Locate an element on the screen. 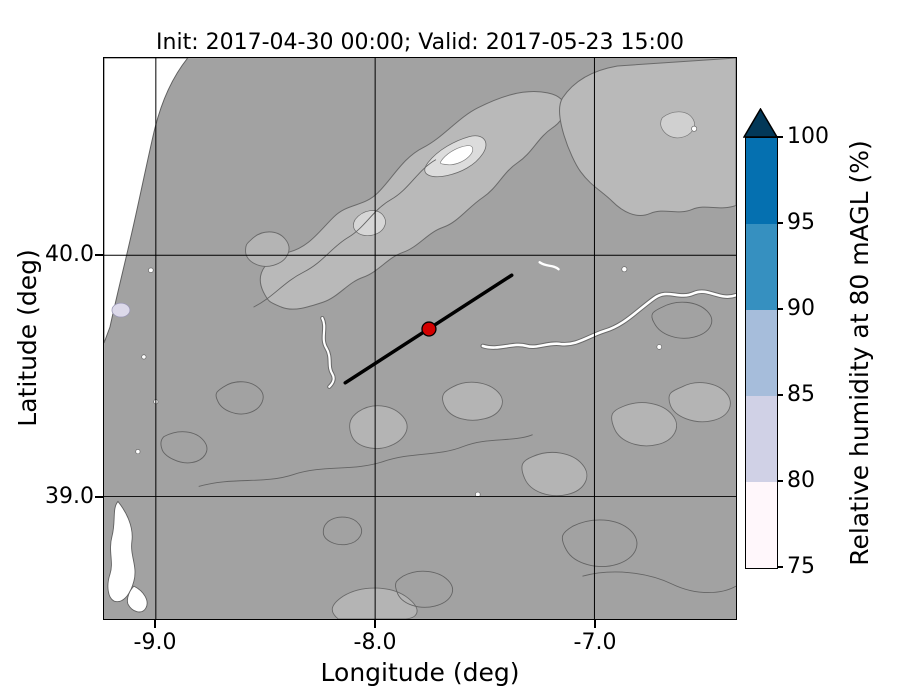 This screenshot has height=700, width=900. x-tick-label: -7.0 is located at coordinates (595, 642).